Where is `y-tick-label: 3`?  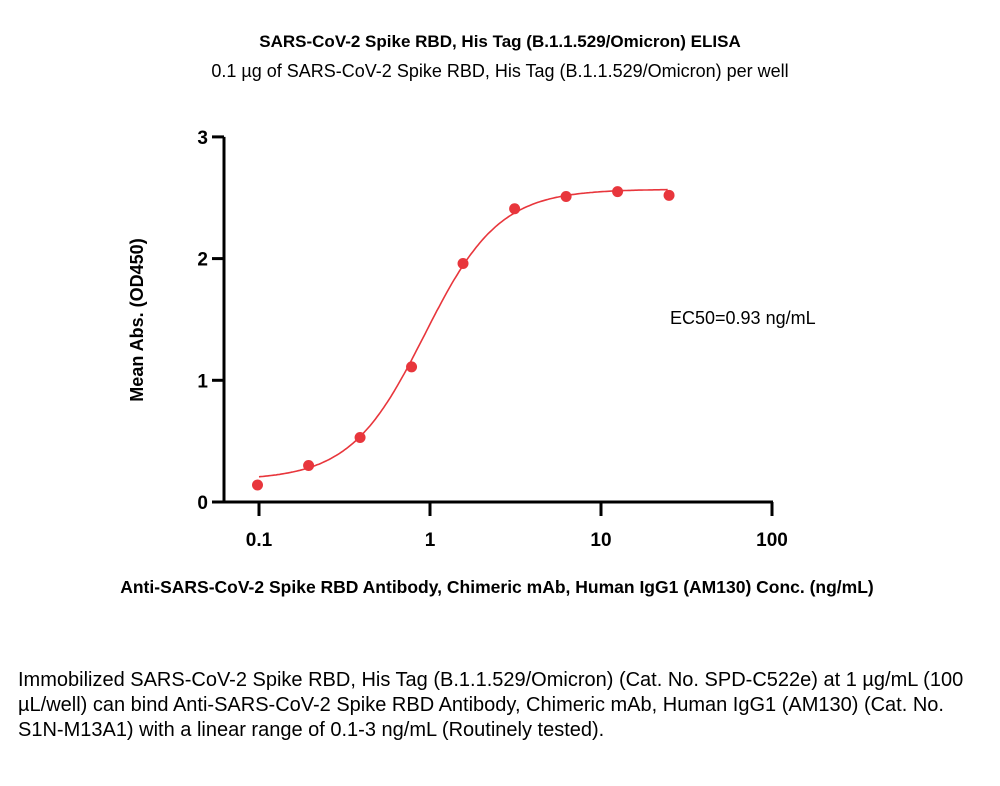 y-tick-label: 3 is located at coordinates (202, 138).